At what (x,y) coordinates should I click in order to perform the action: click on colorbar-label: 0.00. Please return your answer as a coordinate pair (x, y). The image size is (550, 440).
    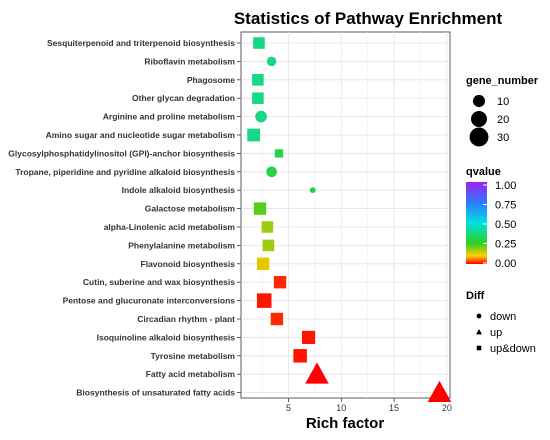
    Looking at the image, I should click on (505, 264).